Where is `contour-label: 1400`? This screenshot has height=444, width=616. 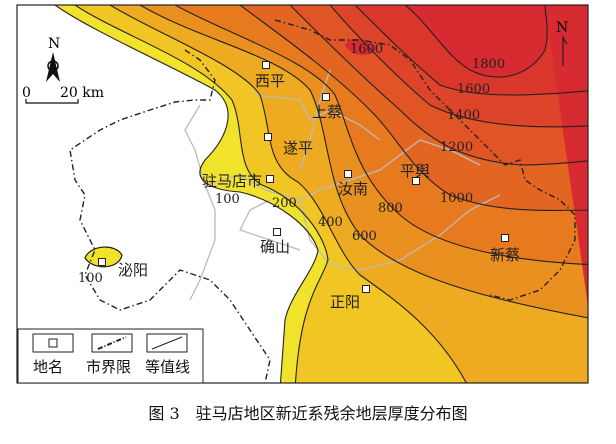
contour-label: 1400 is located at coordinates (463, 115).